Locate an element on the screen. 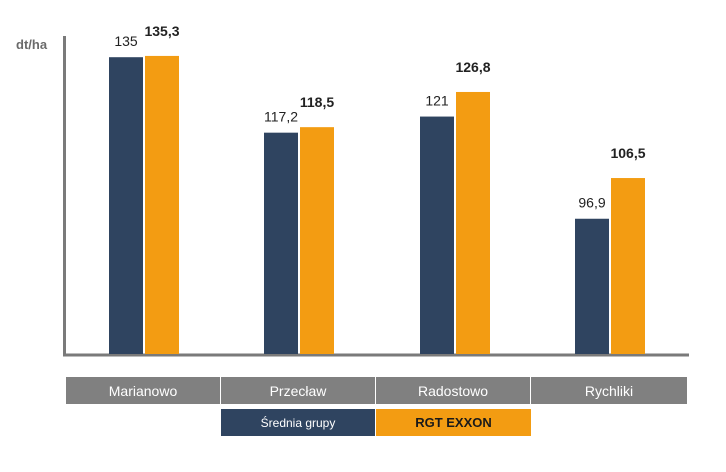 This screenshot has height=472, width=726. legend-item-srednia-grupy: Średnia grupy is located at coordinates (298, 422).